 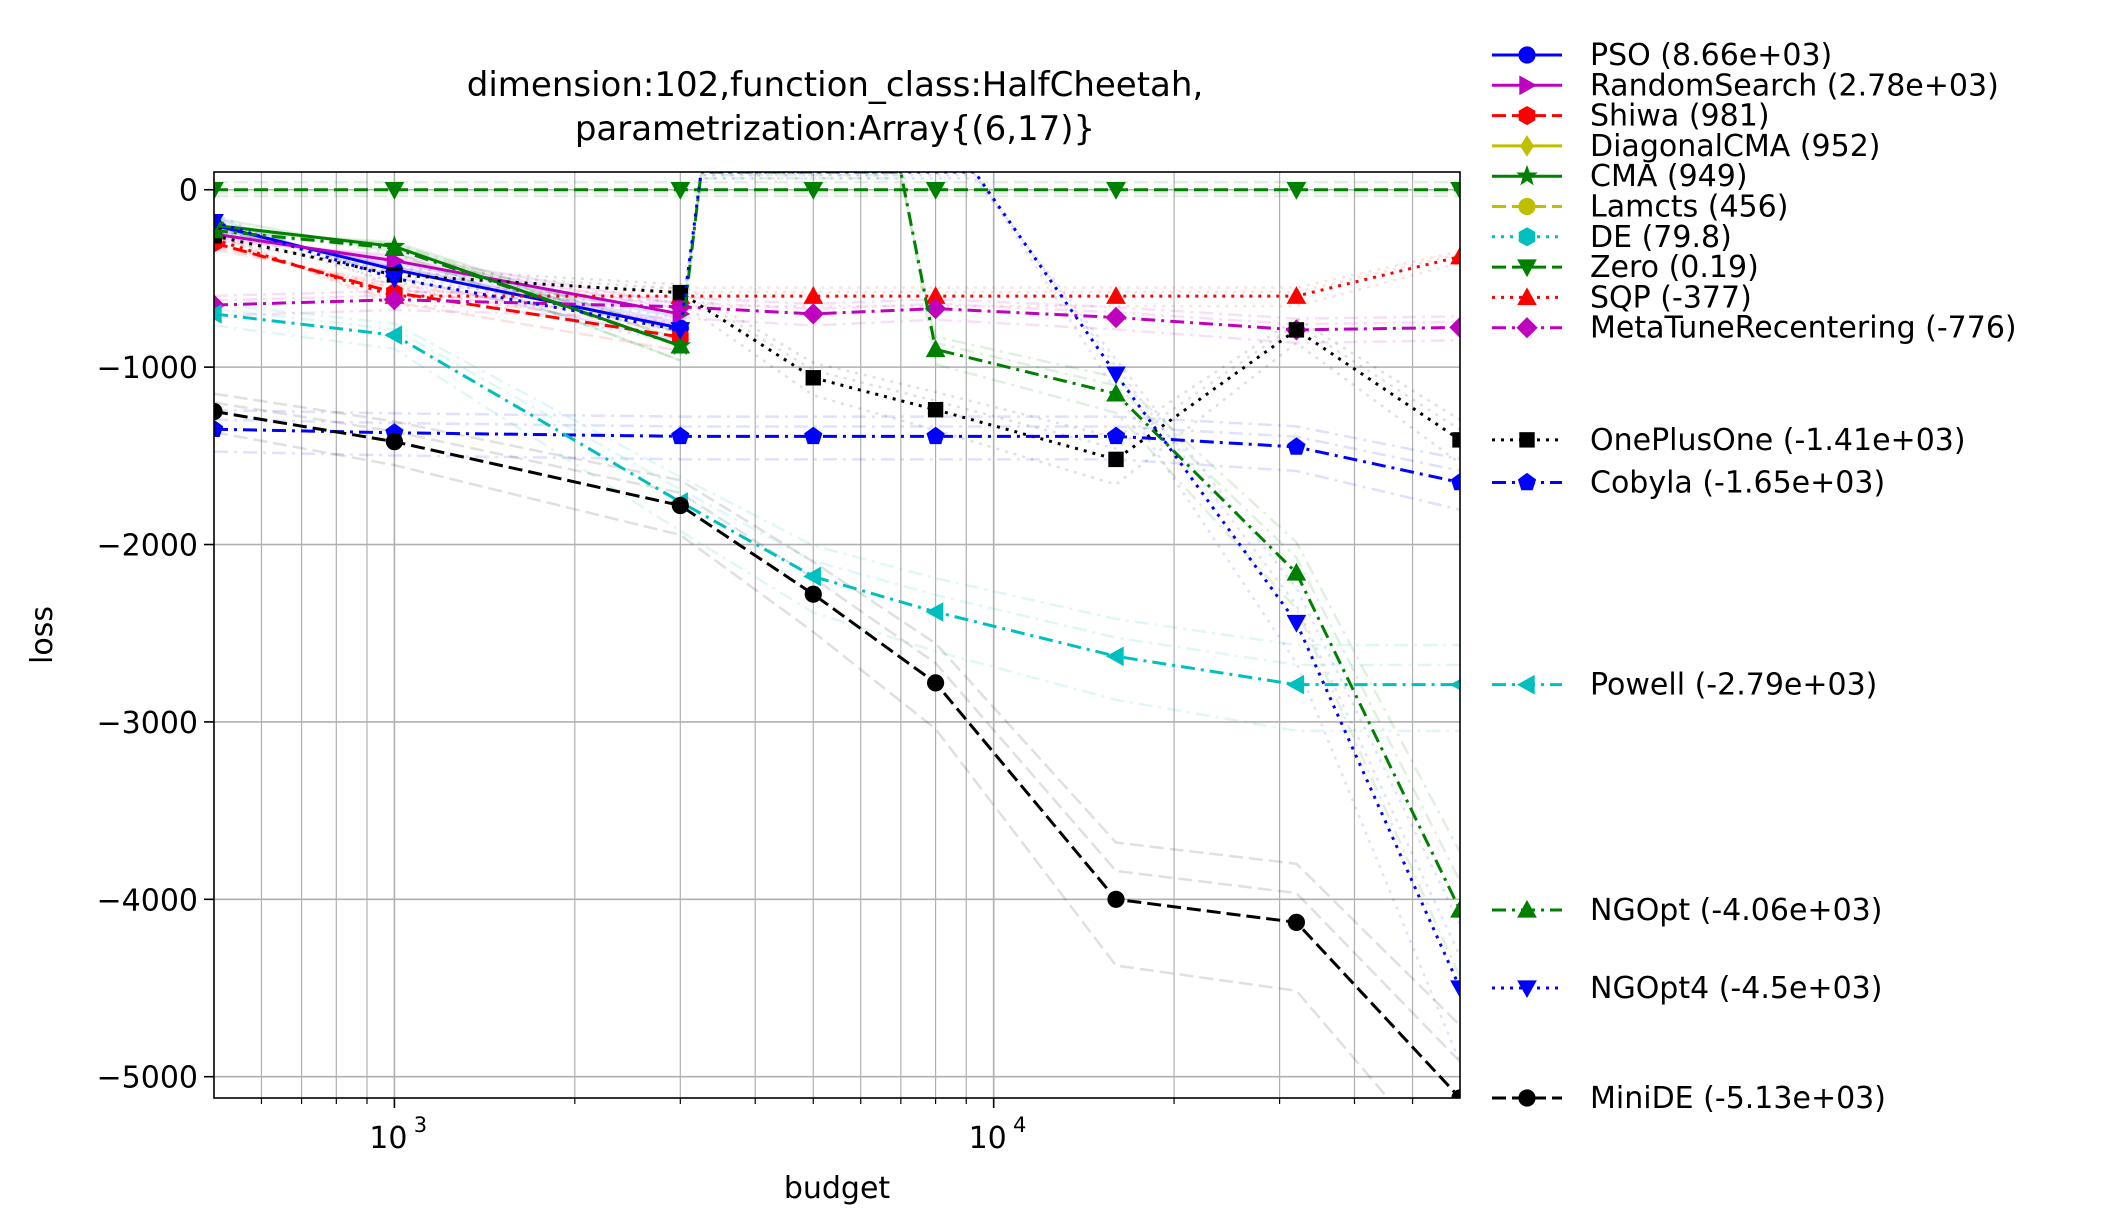 I want to click on legend-entry: DiagonalCMA (952), so click(x=1686, y=146).